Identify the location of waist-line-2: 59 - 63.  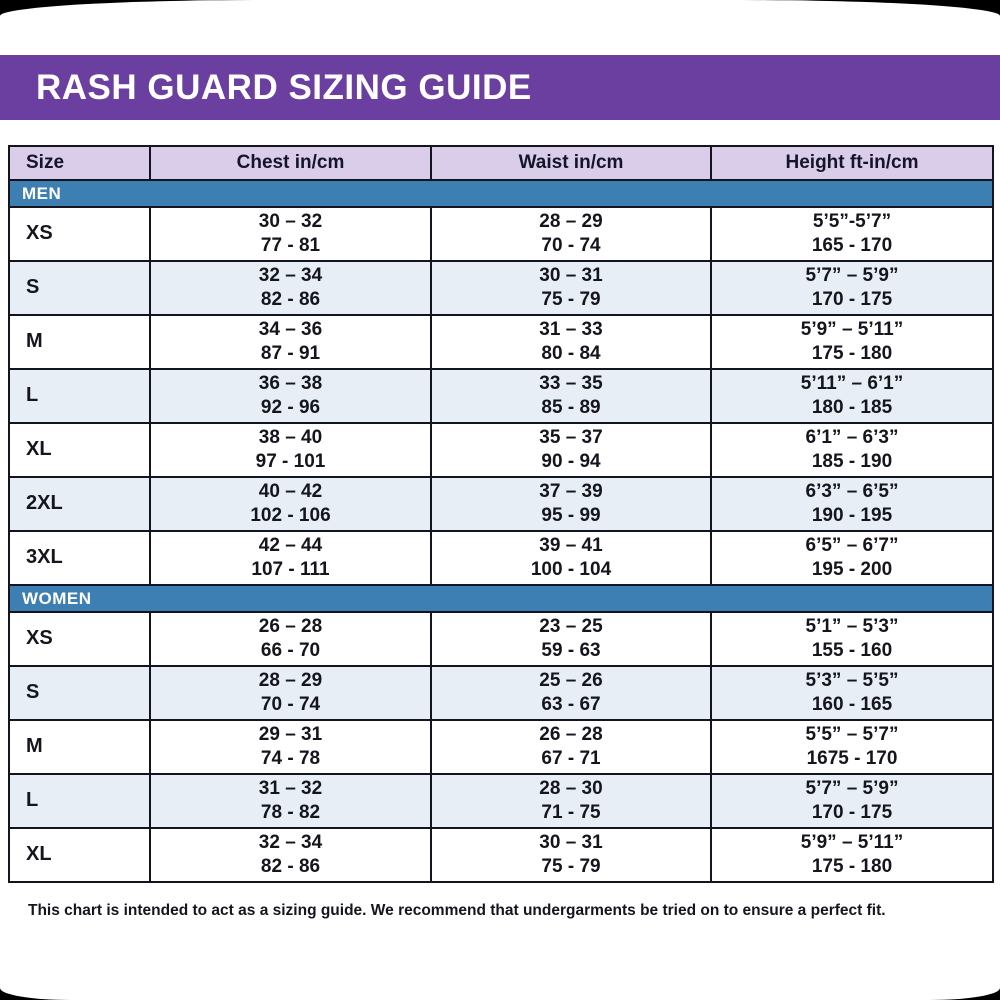
(571, 650).